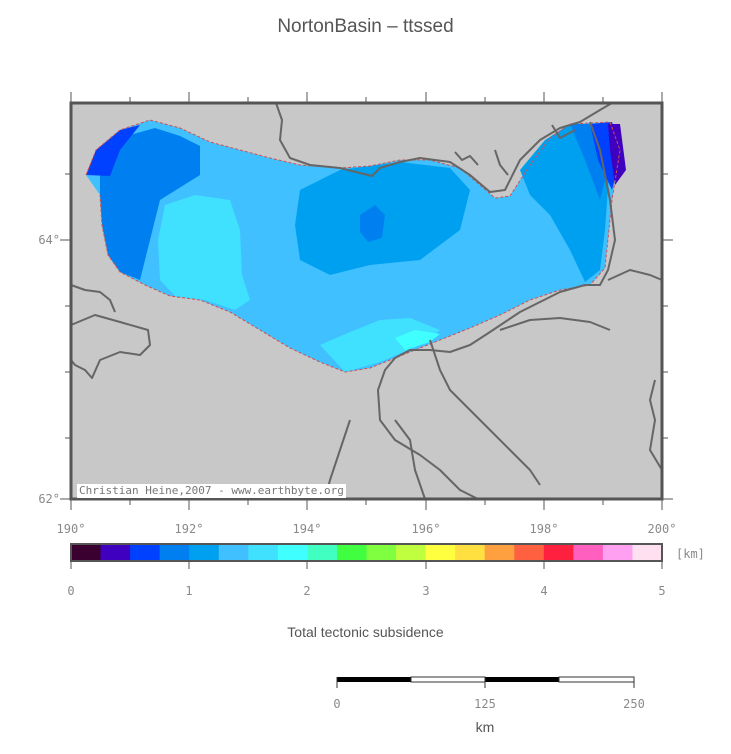  I want to click on scale-bar, so click(485, 682).